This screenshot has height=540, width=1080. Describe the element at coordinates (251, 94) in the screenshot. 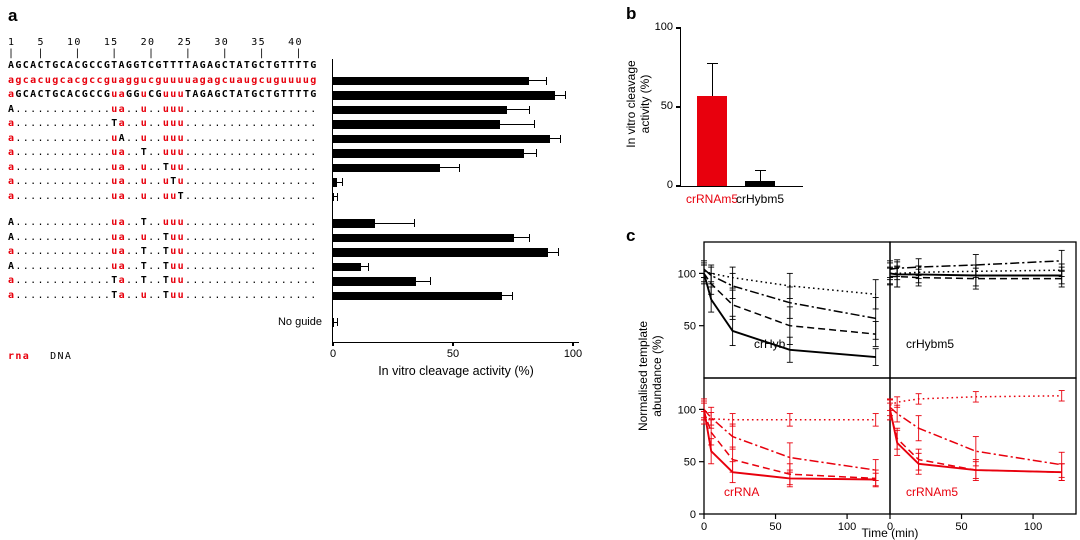

I see `dna-bases: TAGAGCTATGCTGTTTTG` at that location.